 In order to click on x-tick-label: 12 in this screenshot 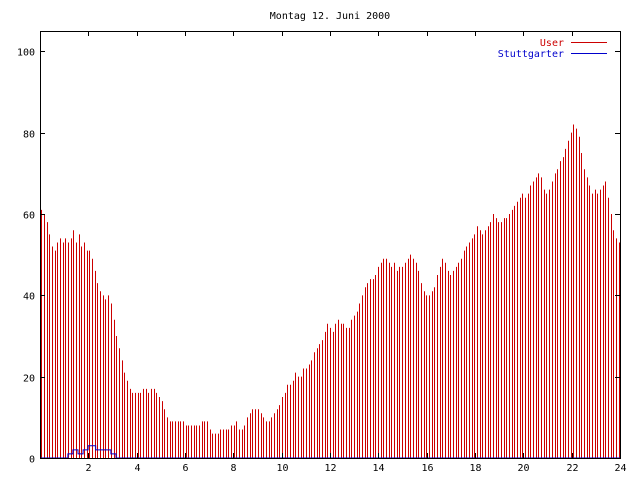, I will do `click(330, 468)`.